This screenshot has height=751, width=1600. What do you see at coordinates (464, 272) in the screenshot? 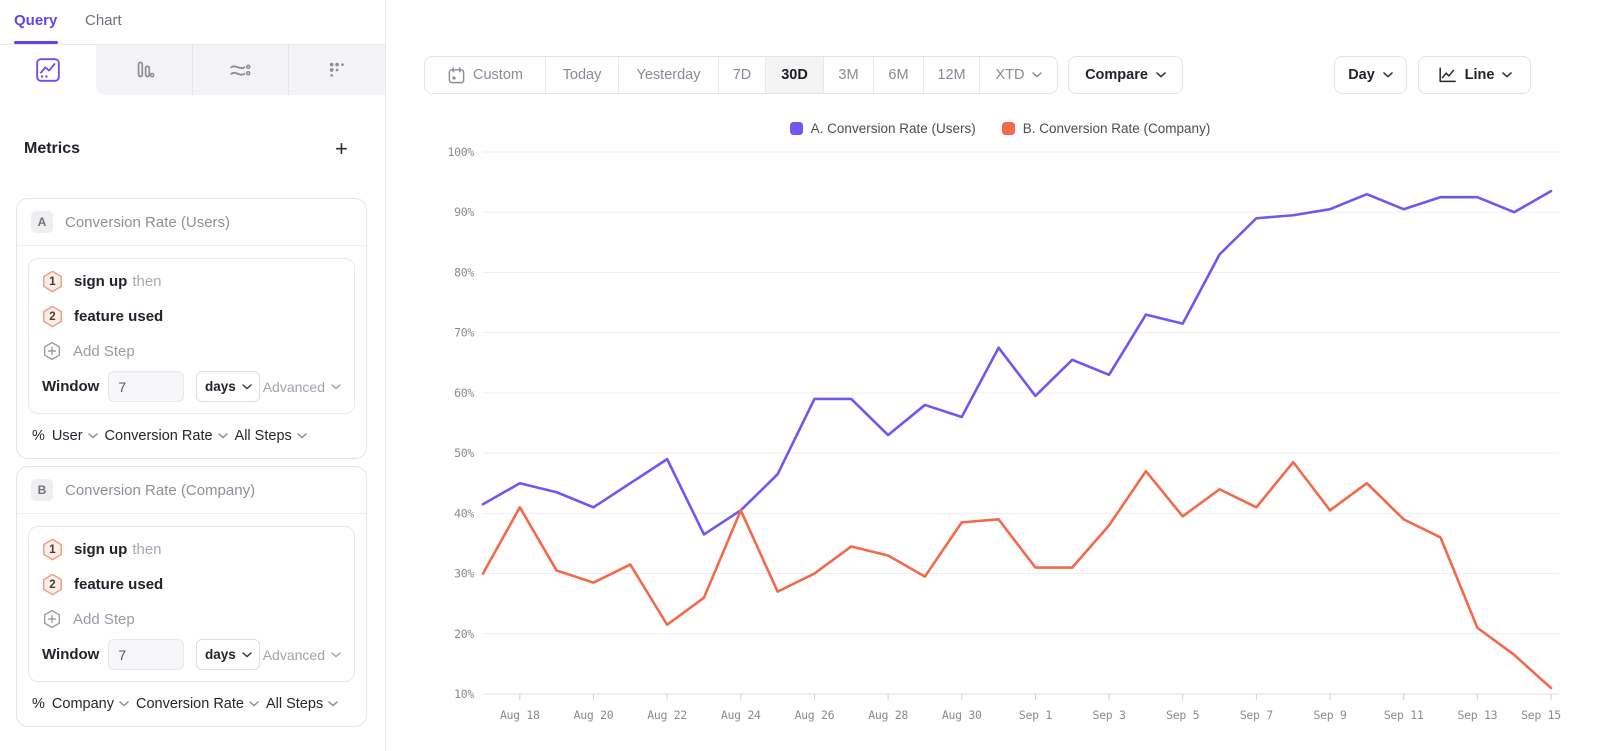
I see `svg-text: 80%` at bounding box center [464, 272].